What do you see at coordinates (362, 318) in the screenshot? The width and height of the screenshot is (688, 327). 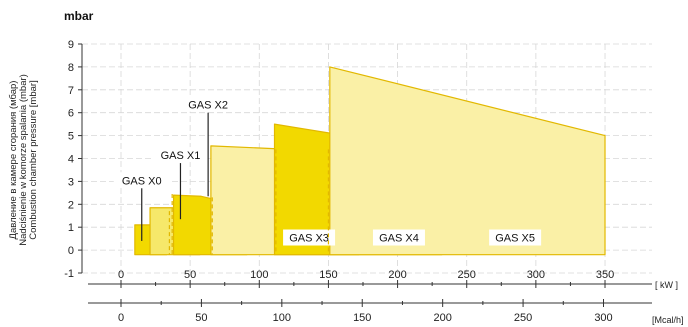 I see `x-tick-label-mcal: 150` at bounding box center [362, 318].